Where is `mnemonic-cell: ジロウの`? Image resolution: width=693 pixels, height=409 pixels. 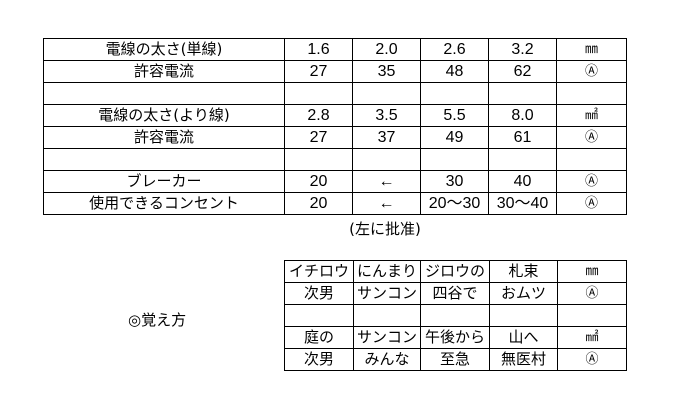
mnemonic-cell: ジロウの is located at coordinates (455, 271).